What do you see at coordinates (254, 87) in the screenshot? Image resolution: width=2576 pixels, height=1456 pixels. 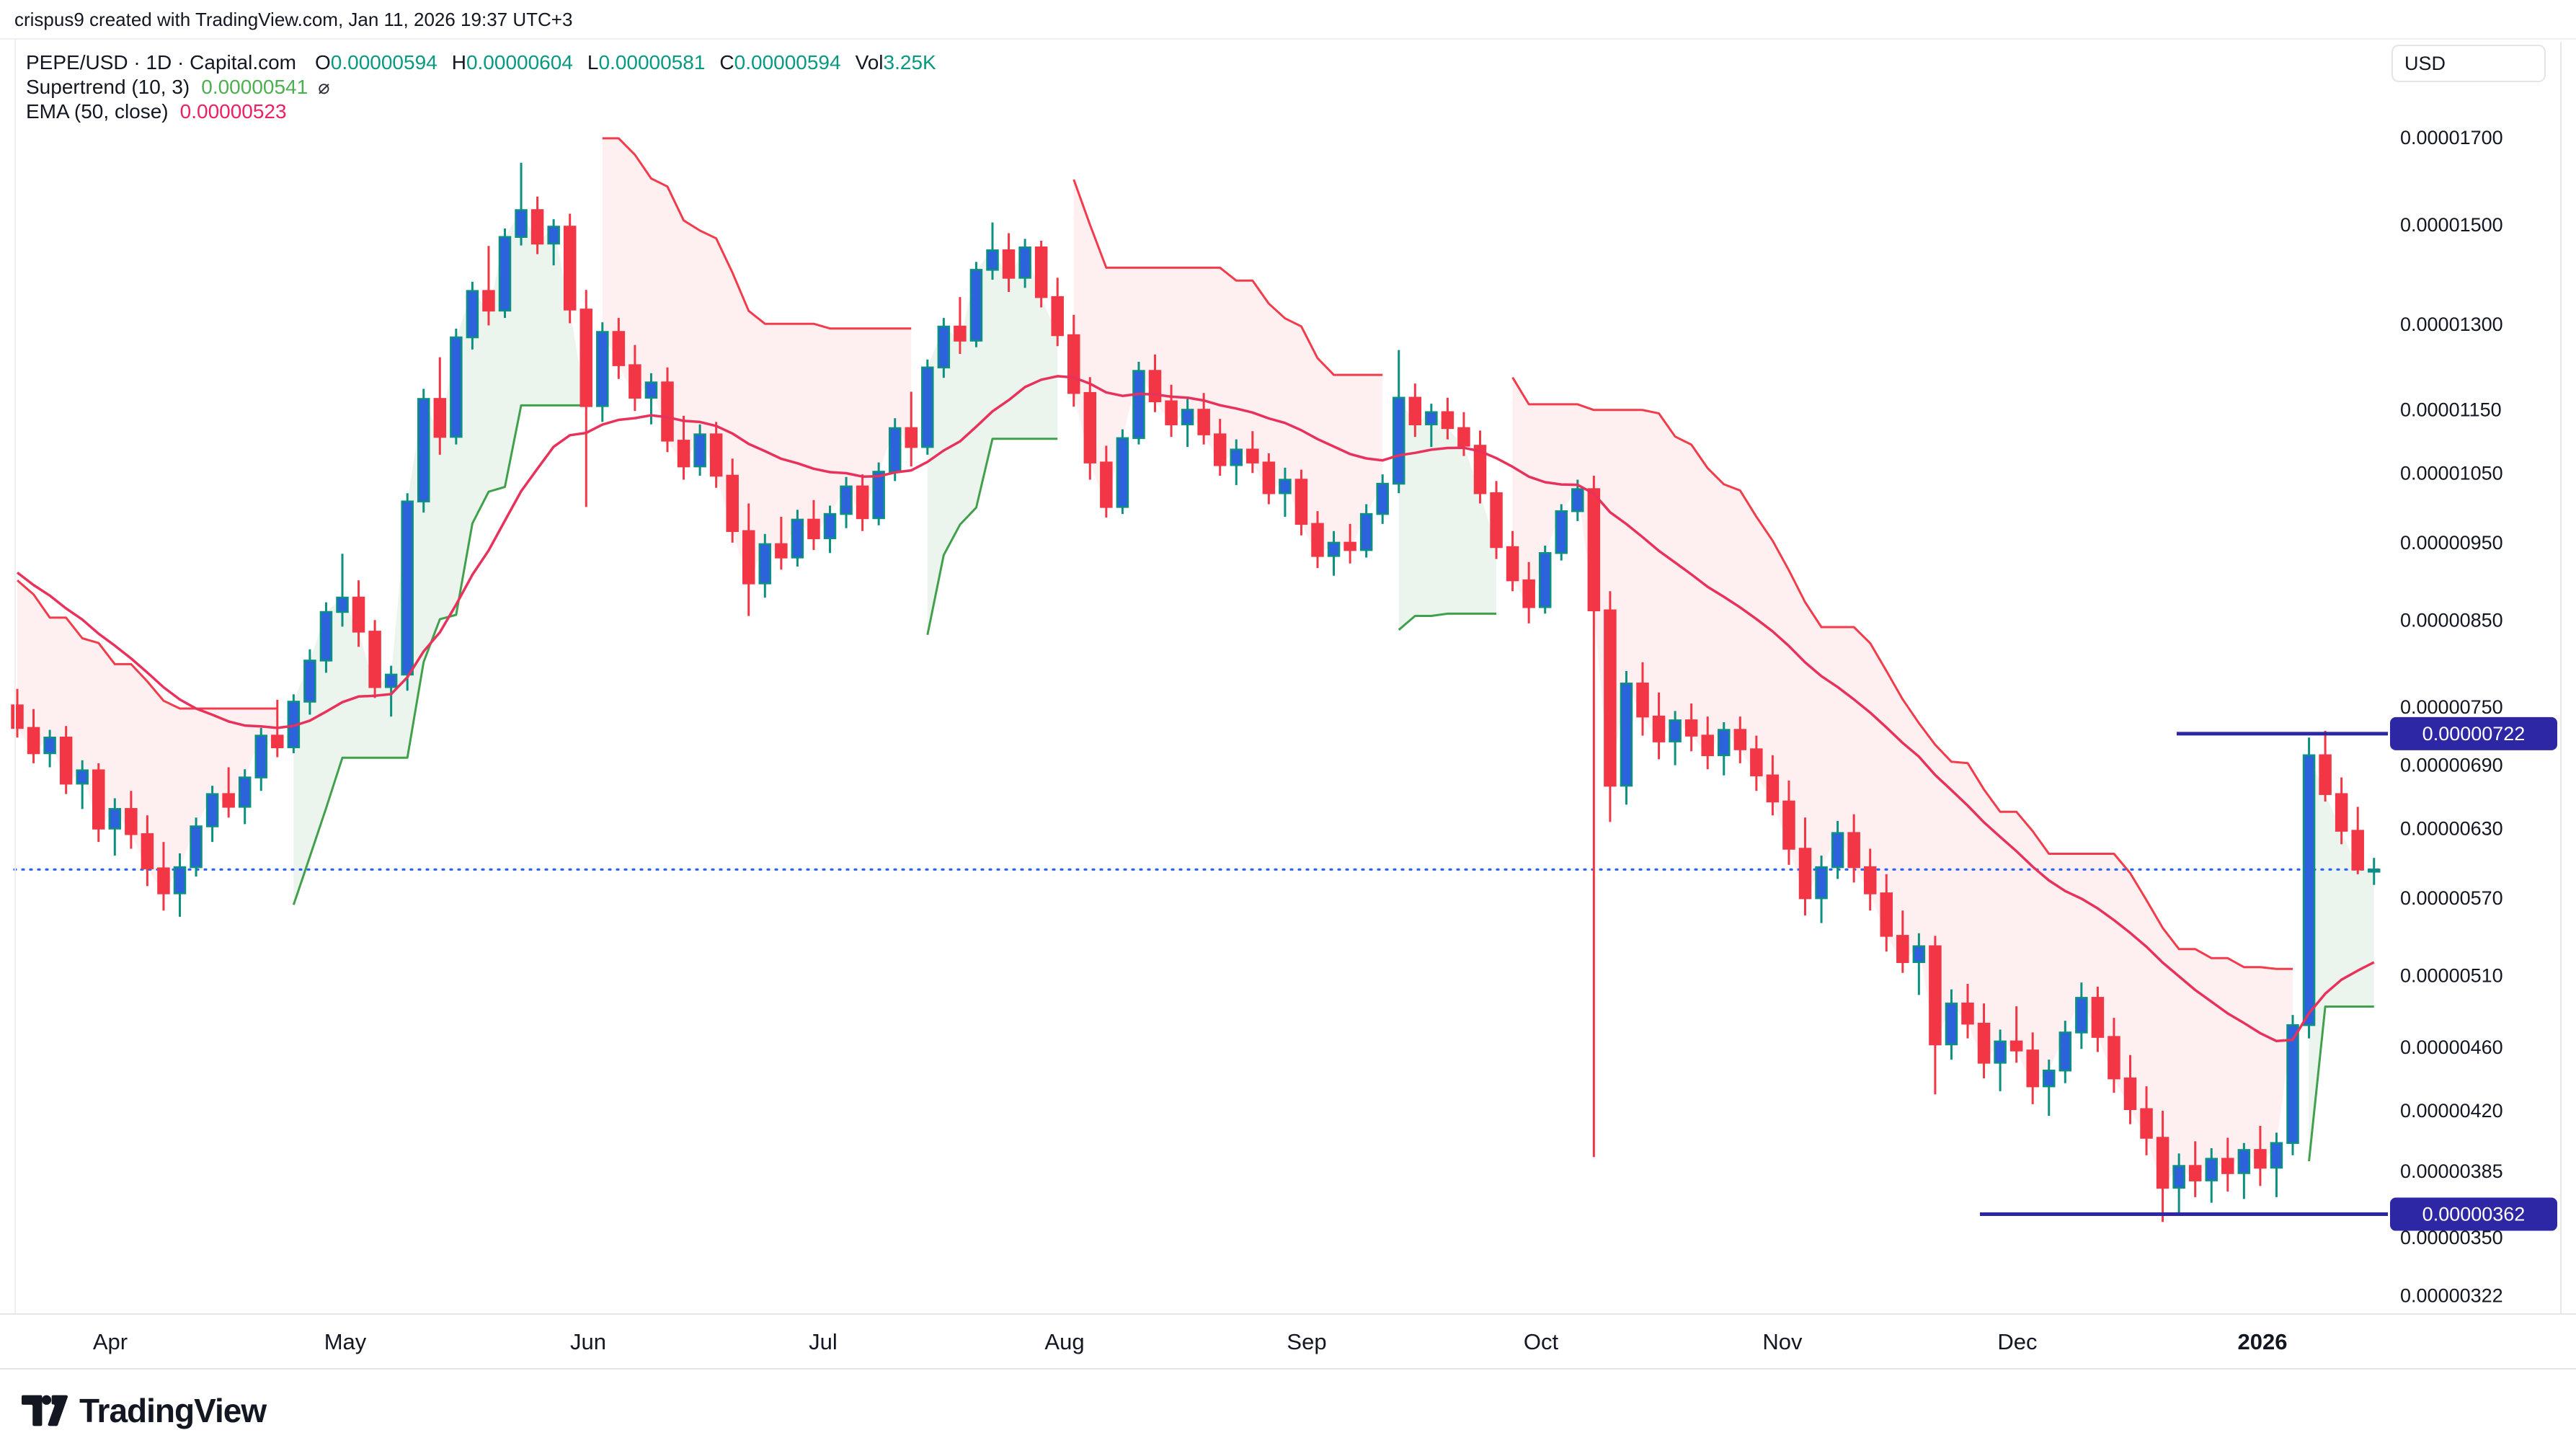 I see `supertrend-value: 0.00000541` at bounding box center [254, 87].